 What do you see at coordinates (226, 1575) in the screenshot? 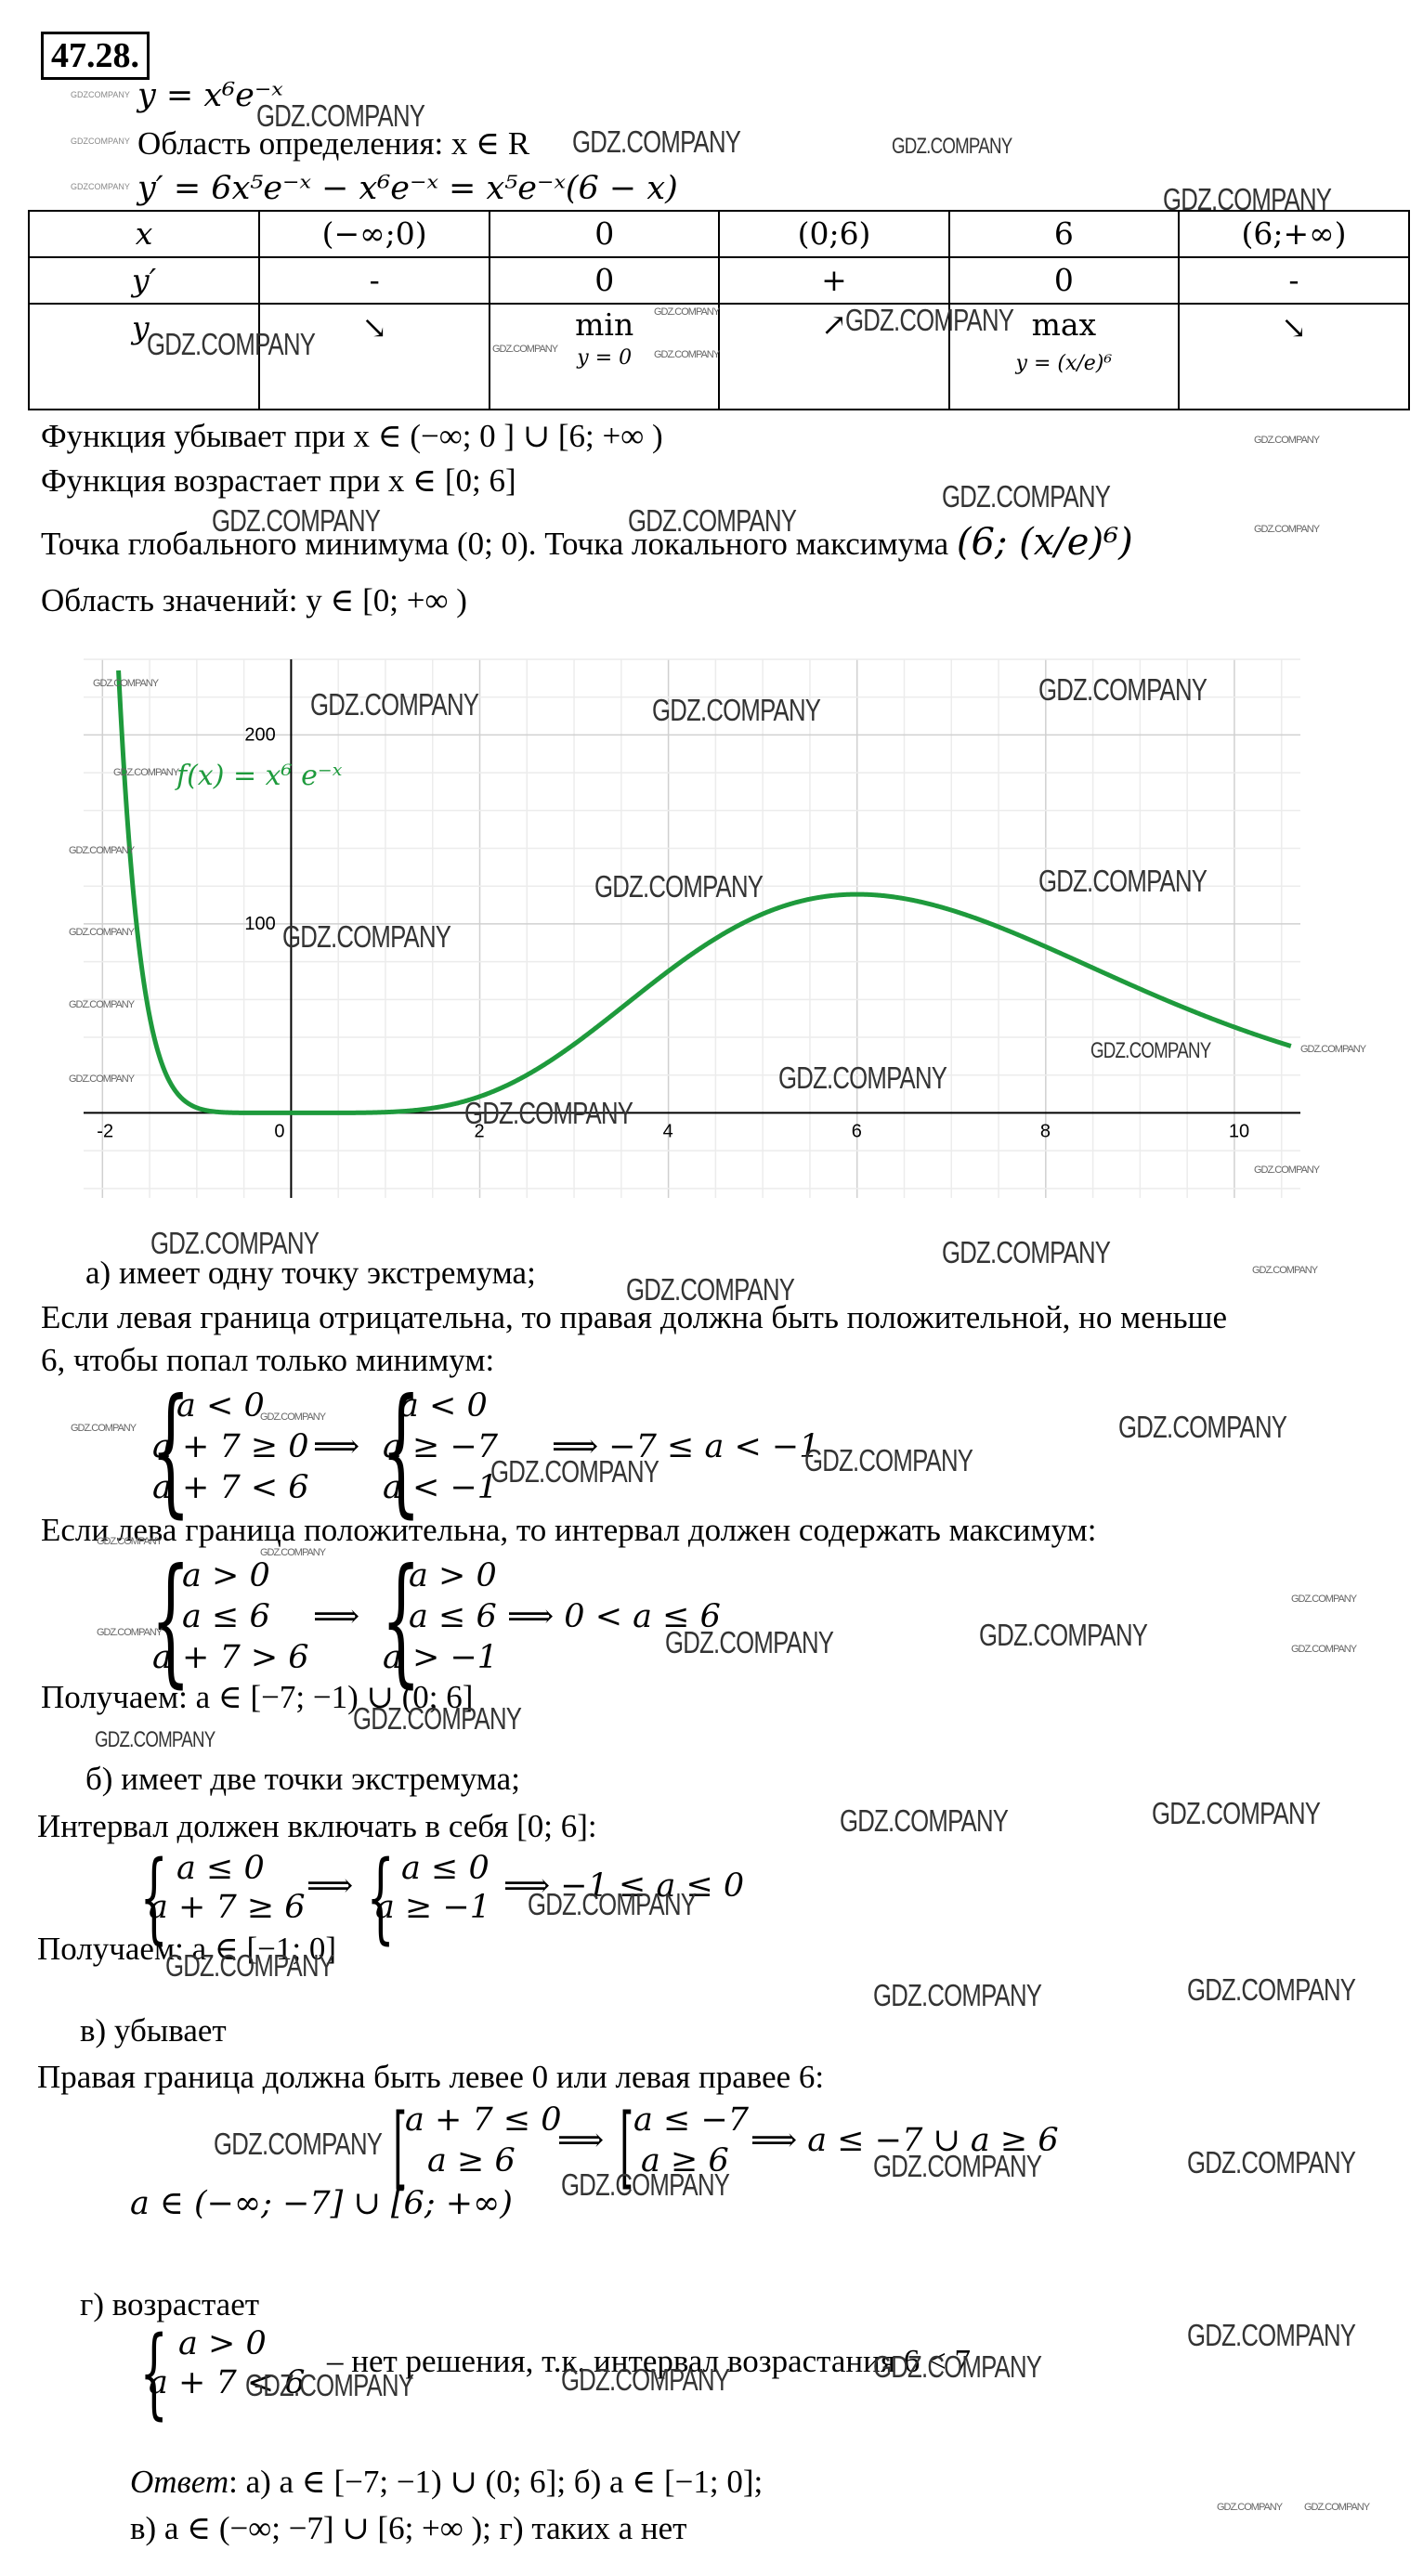
I see `system-a3-line1: a > 0` at bounding box center [226, 1575].